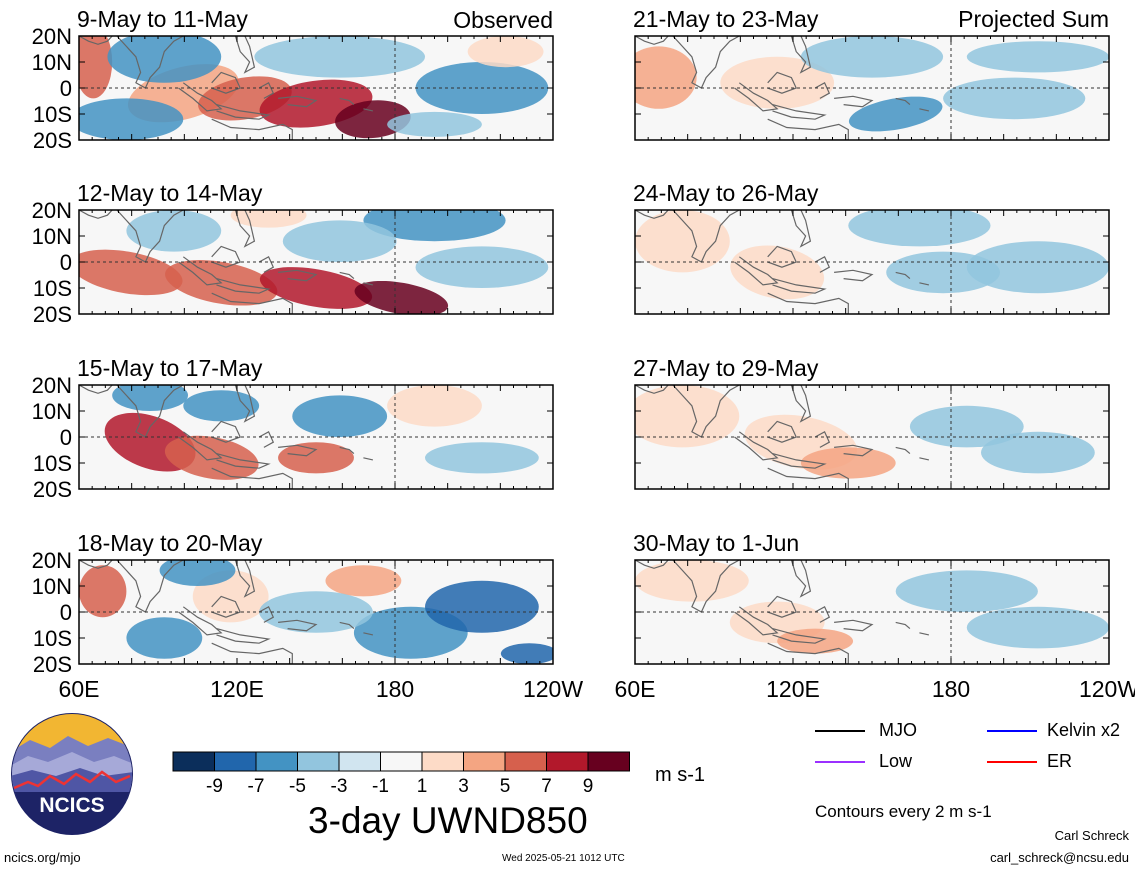 Image resolution: width=1135 pixels, height=872 pixels. I want to click on colorbar-tick-label: -7, so click(256, 785).